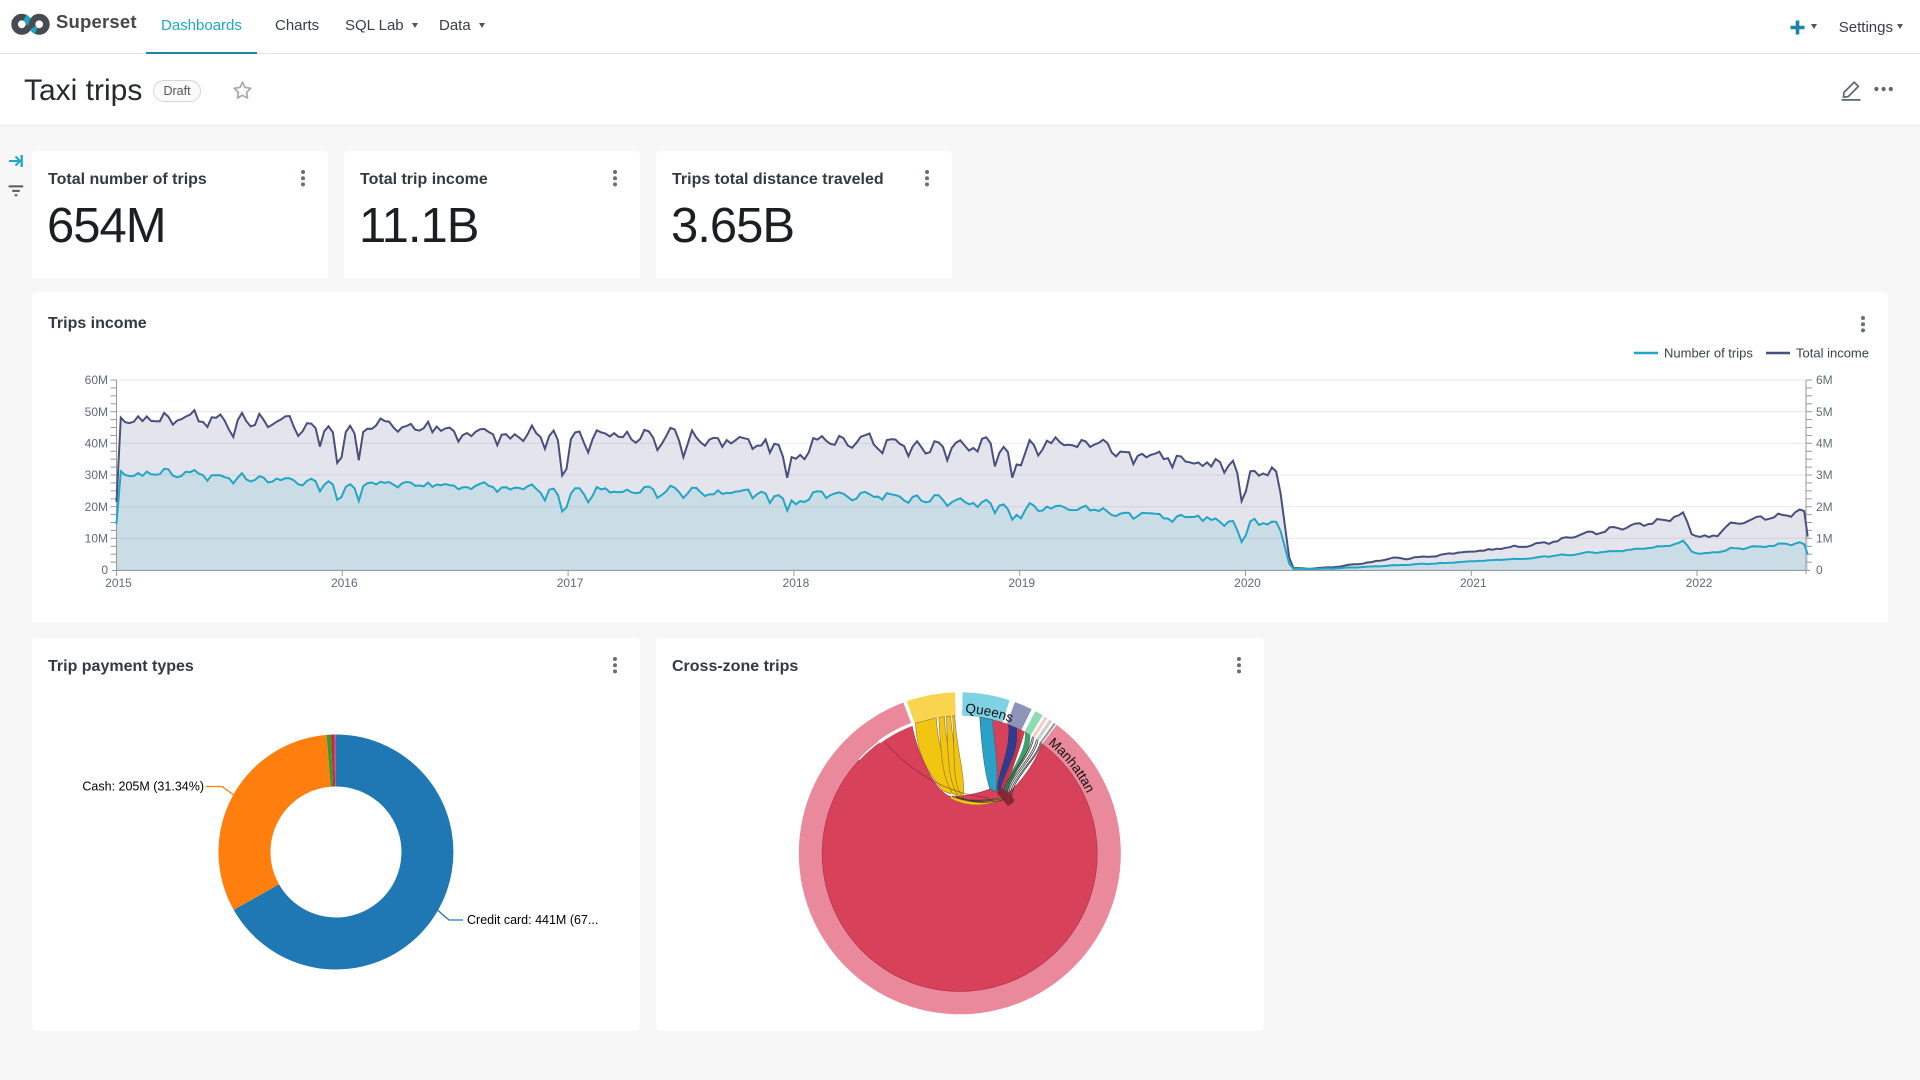 This screenshot has height=1080, width=1920. Describe the element at coordinates (532, 920) in the screenshot. I see `svg-text:Credit card: 441M (67...: Credit card` at that location.